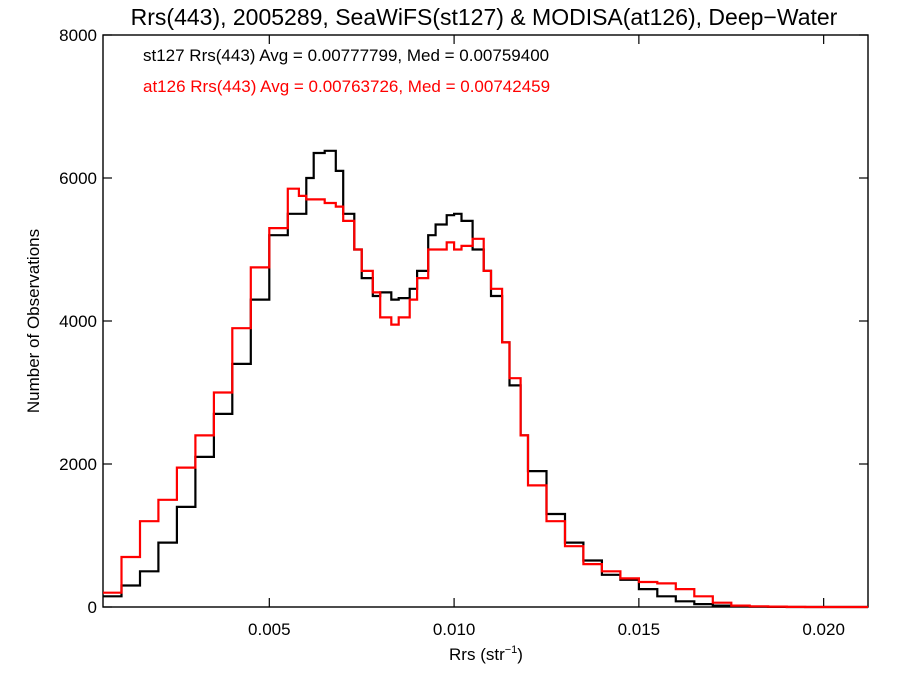  I want to click on x-tick-label: 0.005, so click(269, 629).